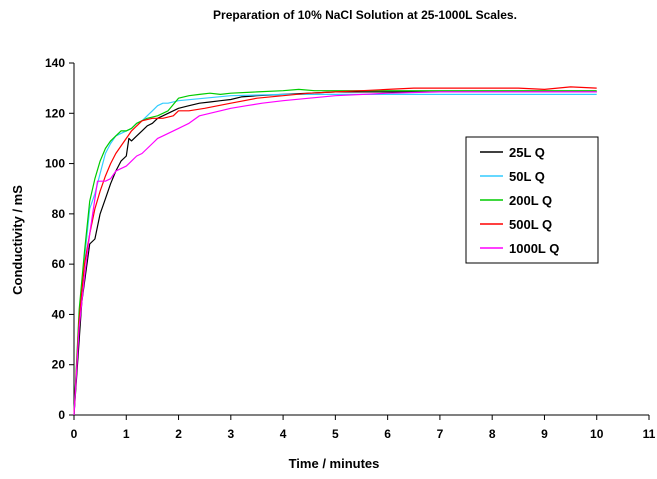 This screenshot has width=657, height=479. Describe the element at coordinates (59, 314) in the screenshot. I see `y-tick-label: 40` at that location.